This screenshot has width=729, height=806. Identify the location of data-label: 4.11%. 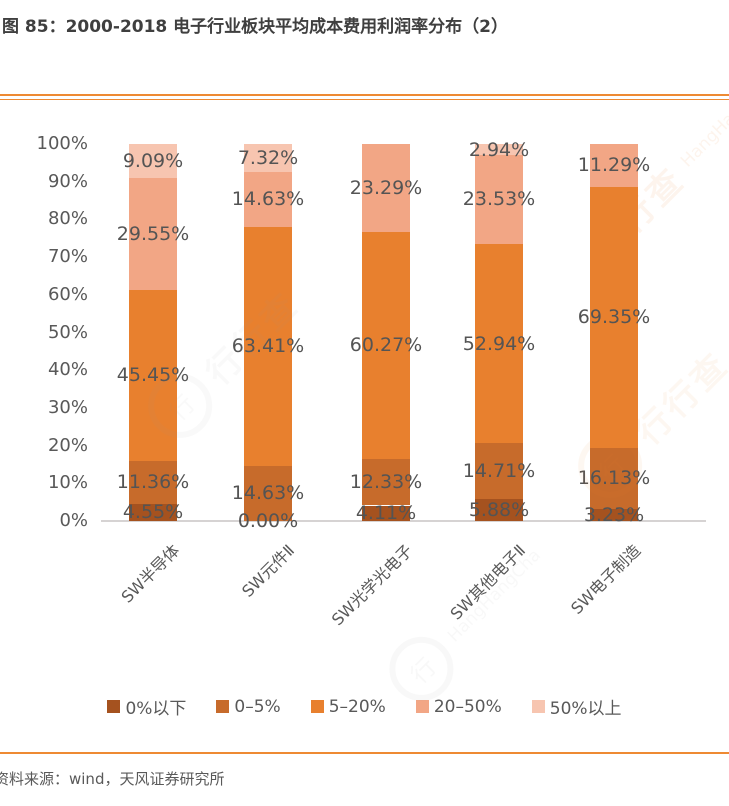
(386, 513).